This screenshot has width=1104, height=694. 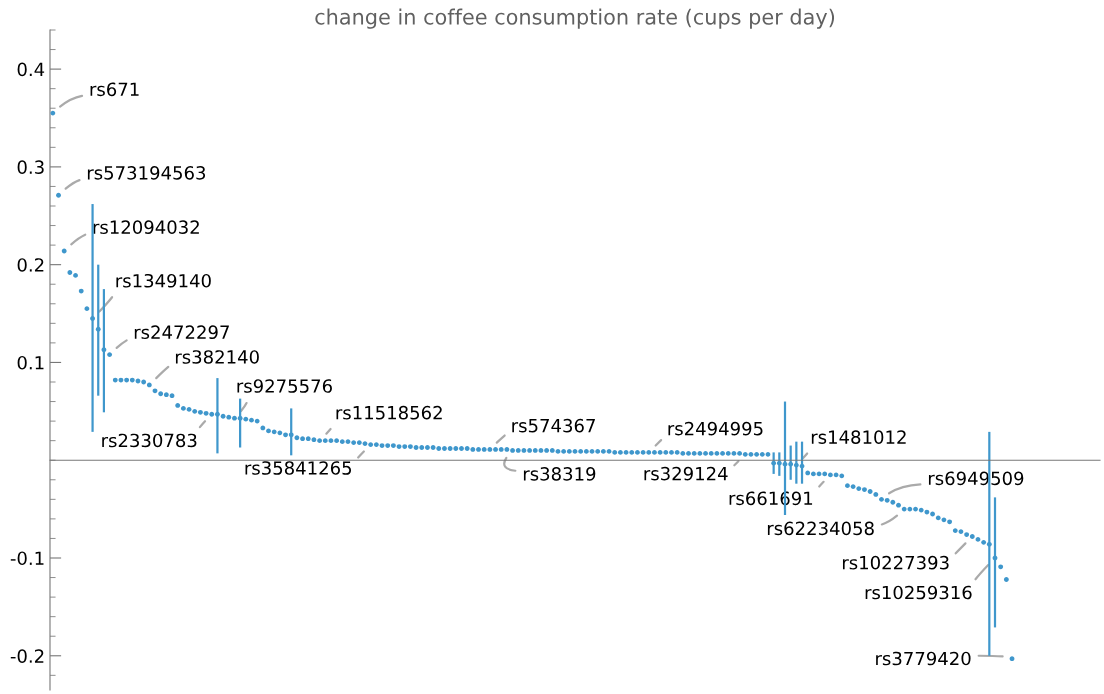 What do you see at coordinates (858, 437) in the screenshot?
I see `annotation: rs1481012` at bounding box center [858, 437].